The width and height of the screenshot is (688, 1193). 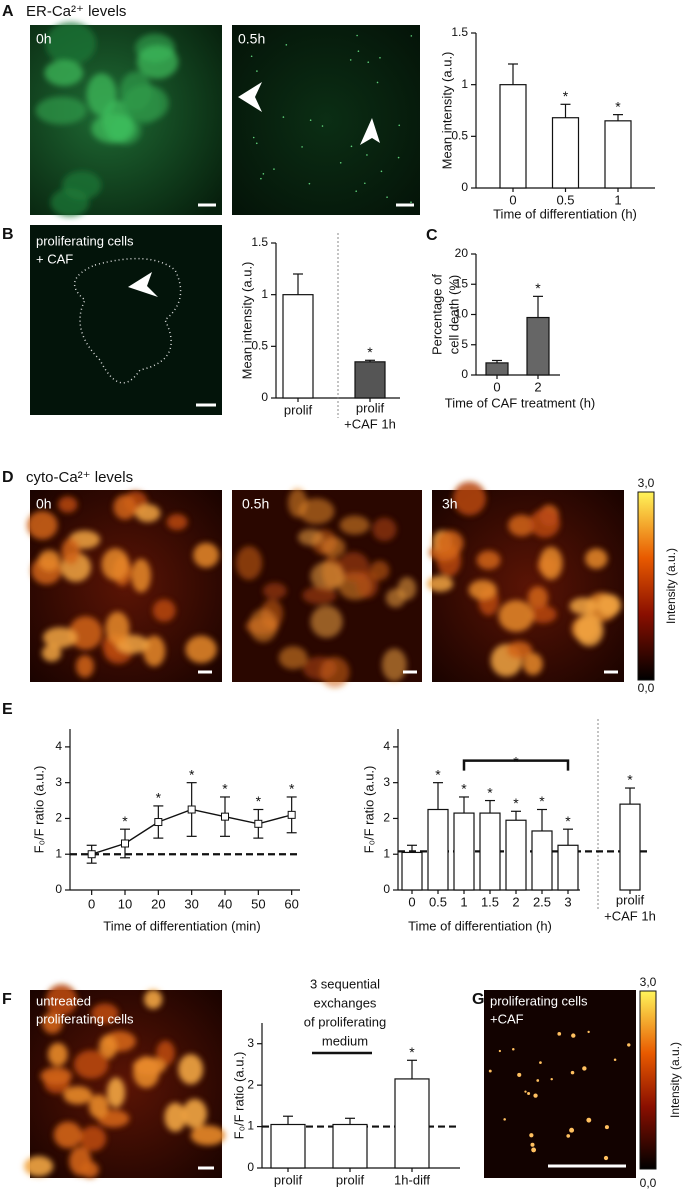 What do you see at coordinates (291, 903) in the screenshot?
I see `x-tick-label: 60` at bounding box center [291, 903].